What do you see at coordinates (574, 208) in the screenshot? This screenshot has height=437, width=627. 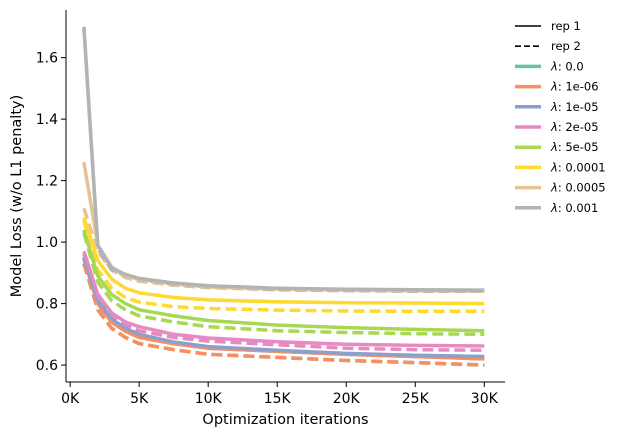 I see `legend-label: λ: 0.001` at bounding box center [574, 208].